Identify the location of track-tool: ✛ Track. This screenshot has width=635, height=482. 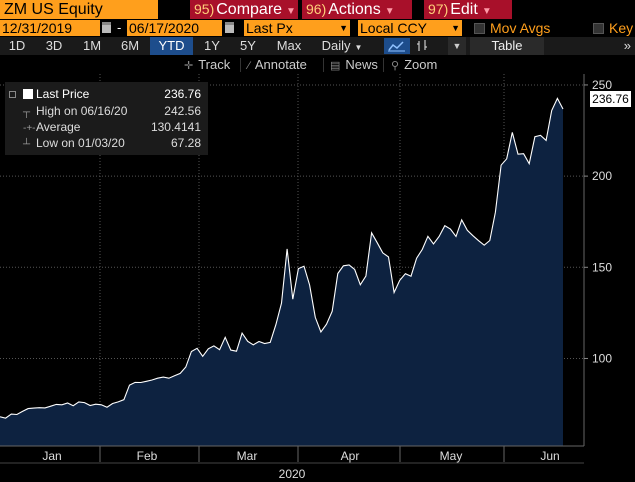
(207, 65).